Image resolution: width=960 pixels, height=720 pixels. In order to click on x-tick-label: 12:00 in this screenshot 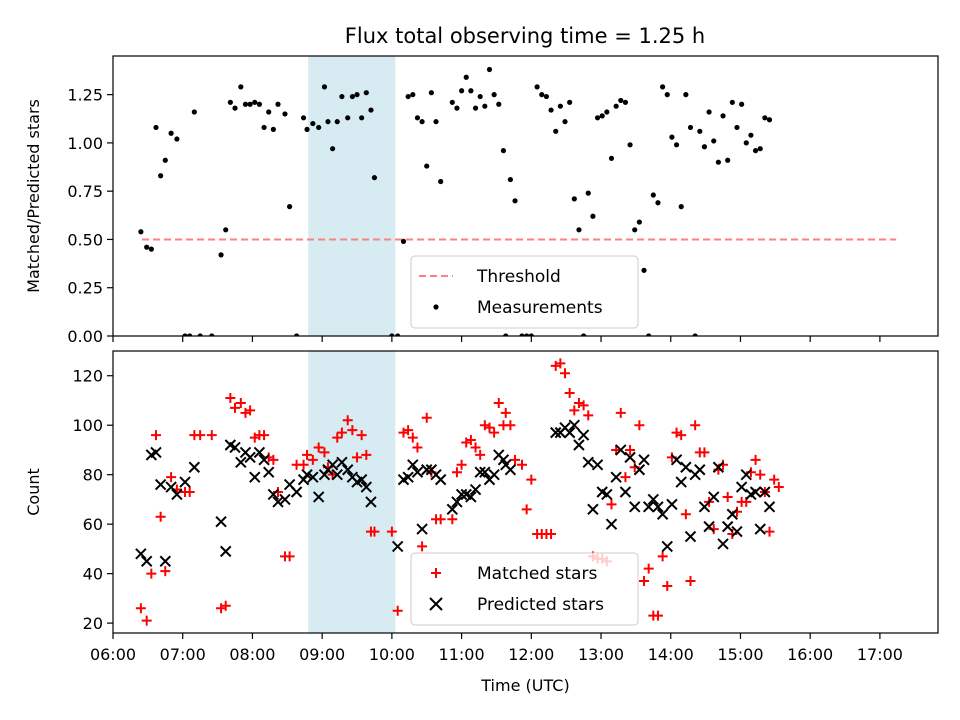, I will do `click(531, 654)`.